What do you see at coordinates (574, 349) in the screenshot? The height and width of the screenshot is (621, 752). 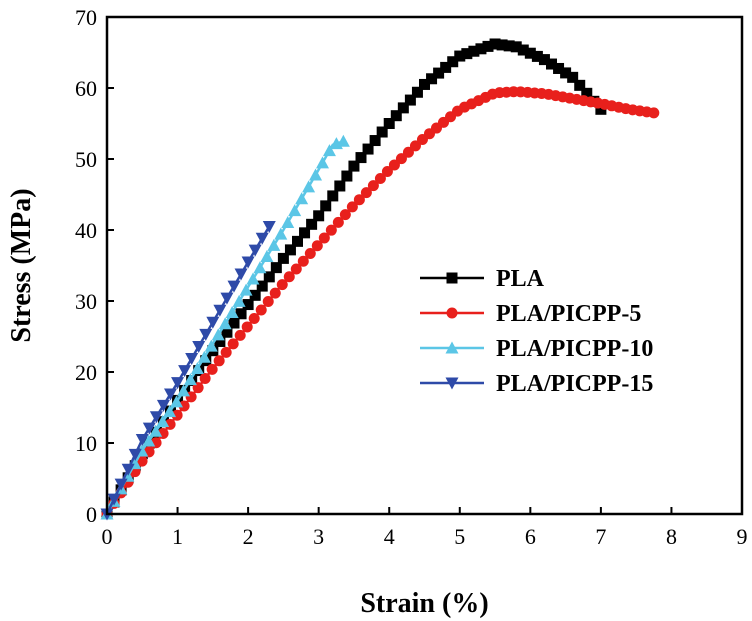 I see `legend-entry: PLA/PICPP-10` at bounding box center [574, 349].